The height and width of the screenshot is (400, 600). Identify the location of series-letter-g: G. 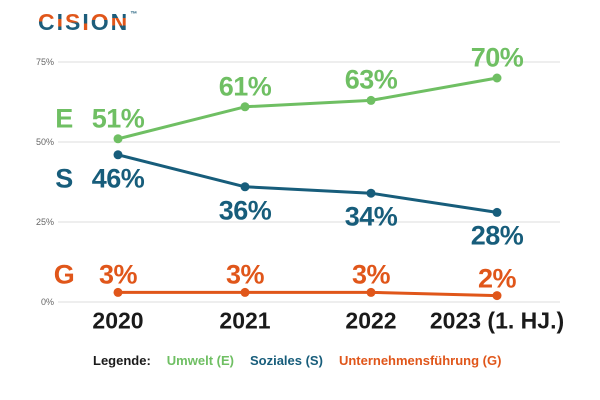
(64, 274).